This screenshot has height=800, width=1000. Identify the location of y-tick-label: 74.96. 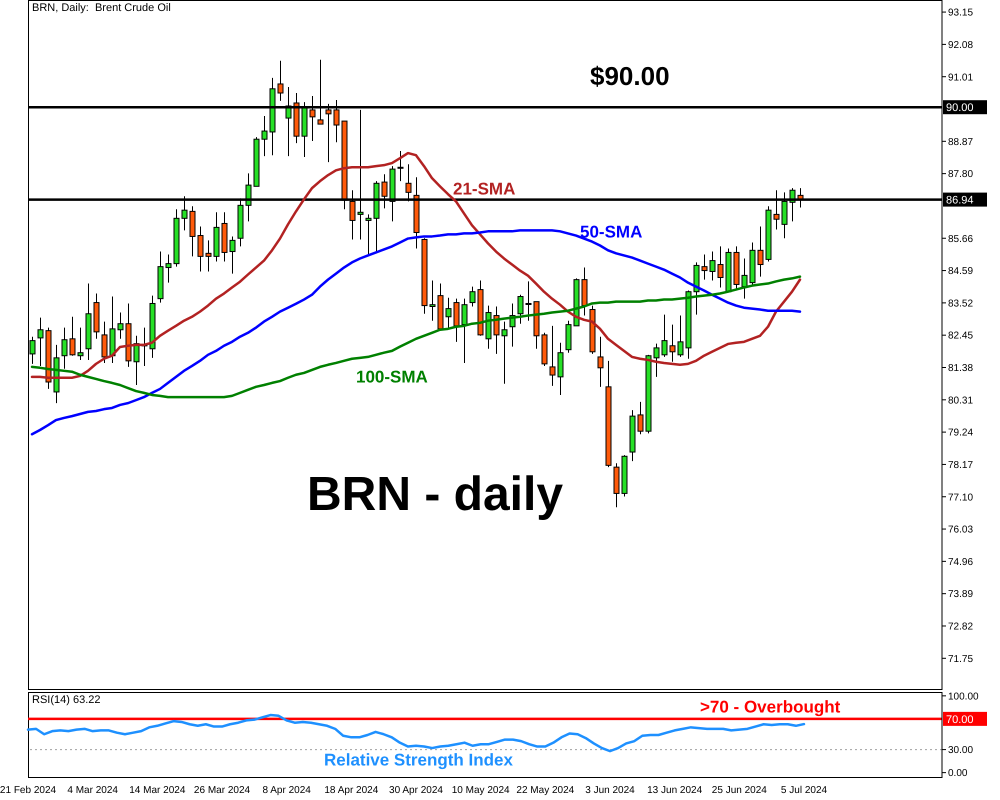
(961, 562).